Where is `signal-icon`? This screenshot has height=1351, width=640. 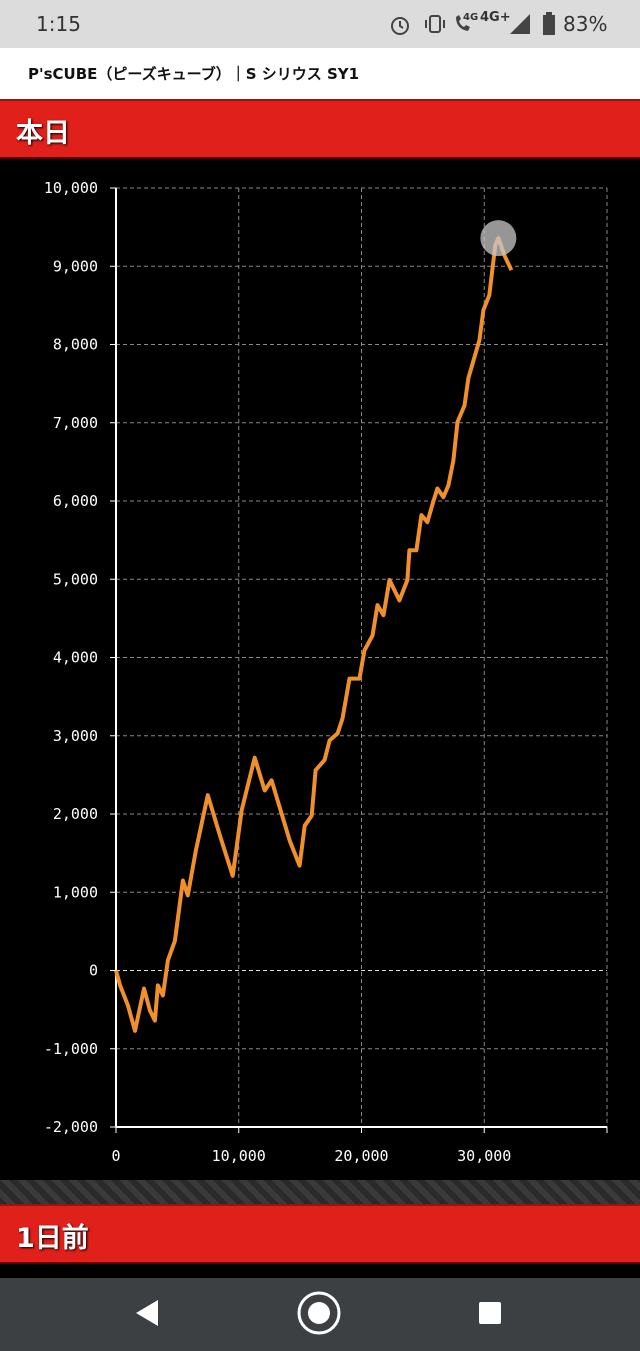
signal-icon is located at coordinates (520, 24).